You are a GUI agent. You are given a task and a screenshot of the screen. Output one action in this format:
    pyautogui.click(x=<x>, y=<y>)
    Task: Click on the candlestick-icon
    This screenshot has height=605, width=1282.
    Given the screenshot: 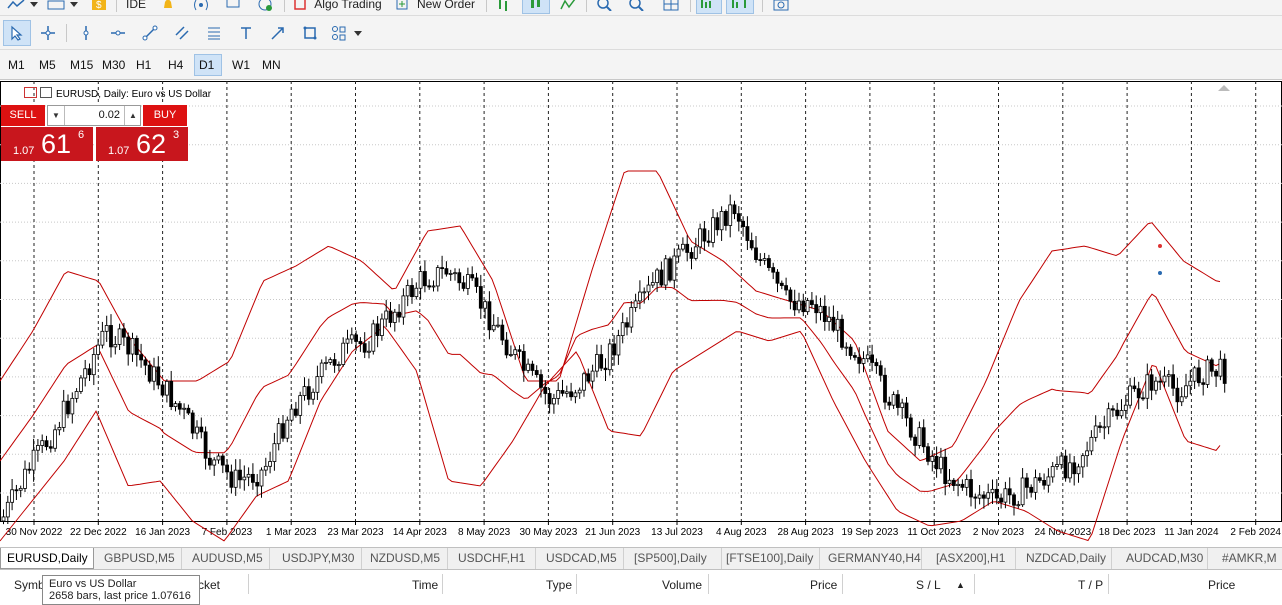 What is the action you would take?
    pyautogui.click(x=536, y=7)
    